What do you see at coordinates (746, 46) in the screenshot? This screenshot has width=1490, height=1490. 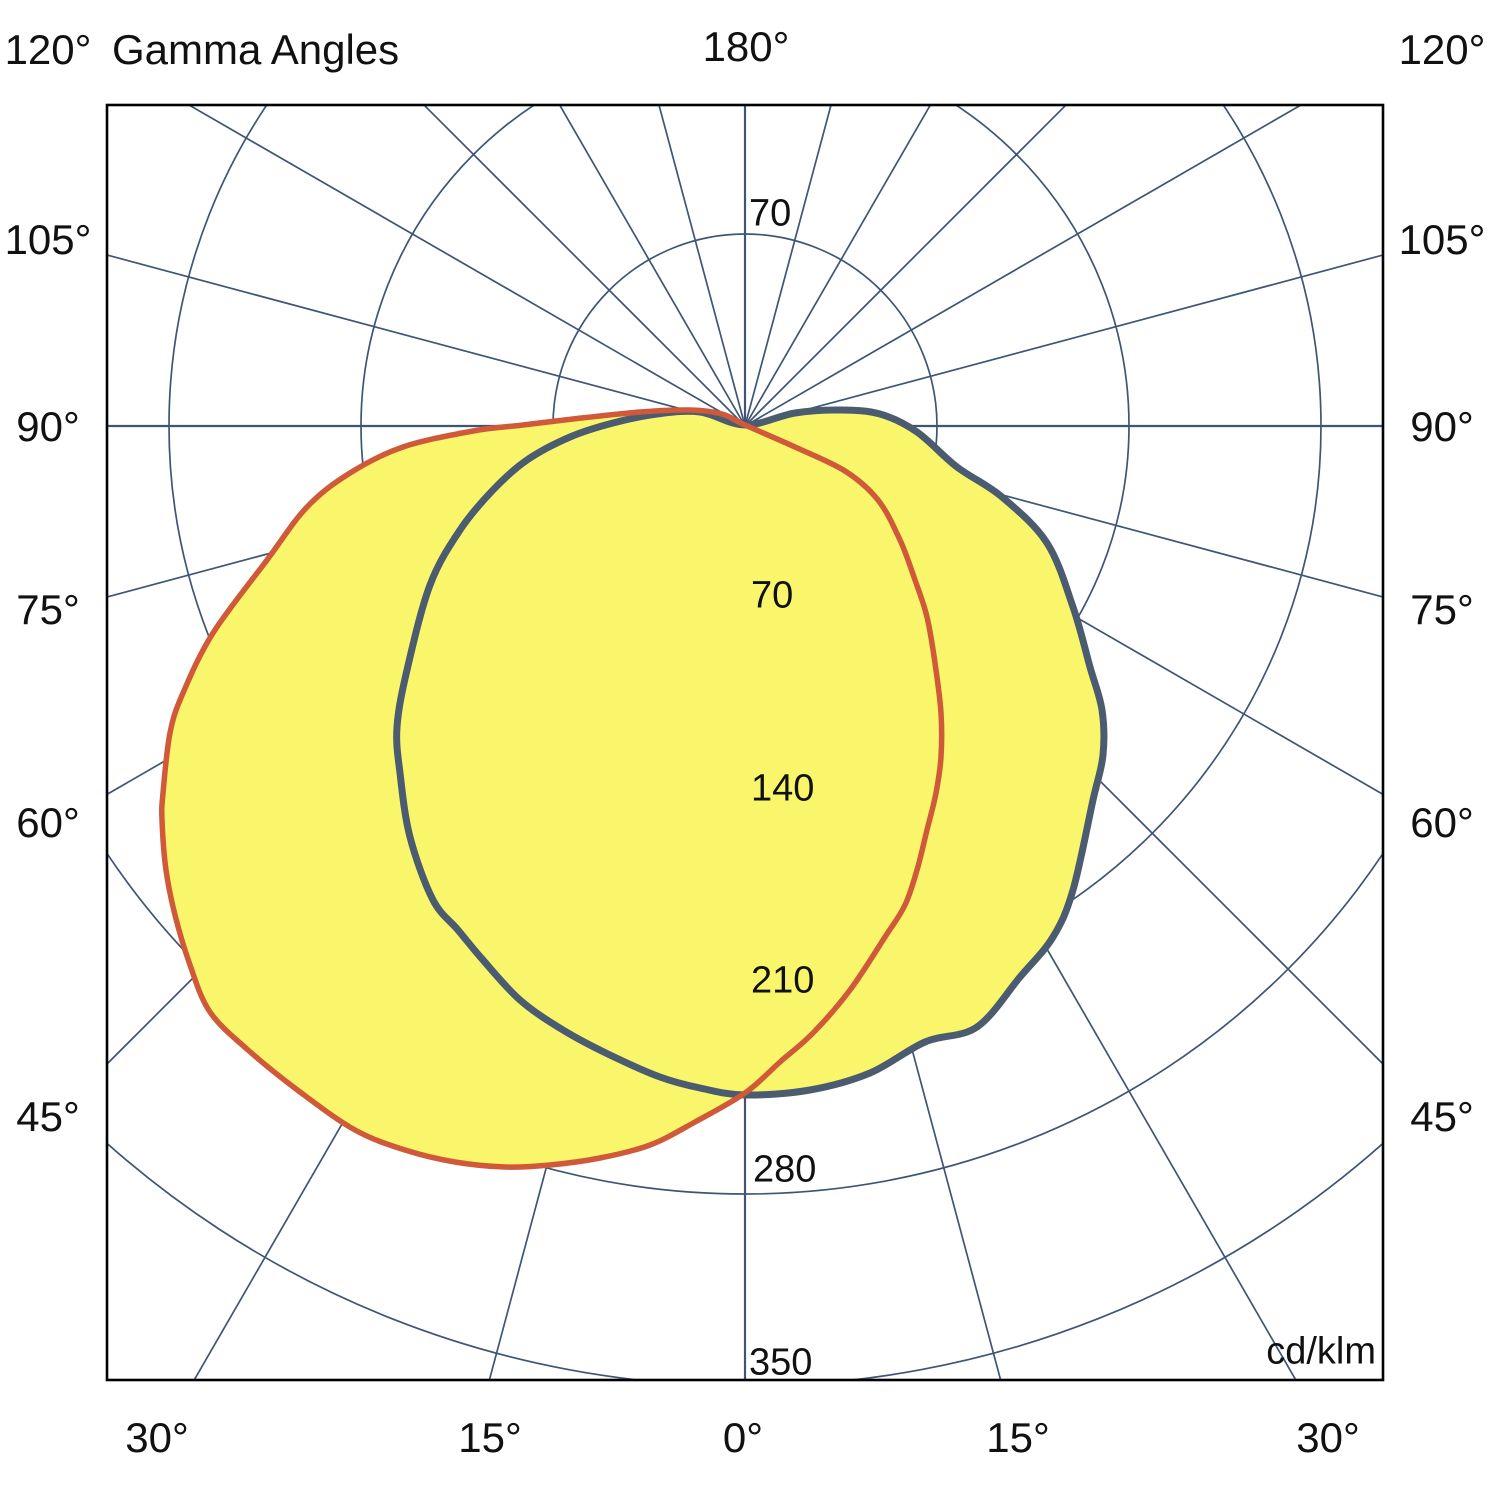 I see `gamma-label-top-180: 180°` at bounding box center [746, 46].